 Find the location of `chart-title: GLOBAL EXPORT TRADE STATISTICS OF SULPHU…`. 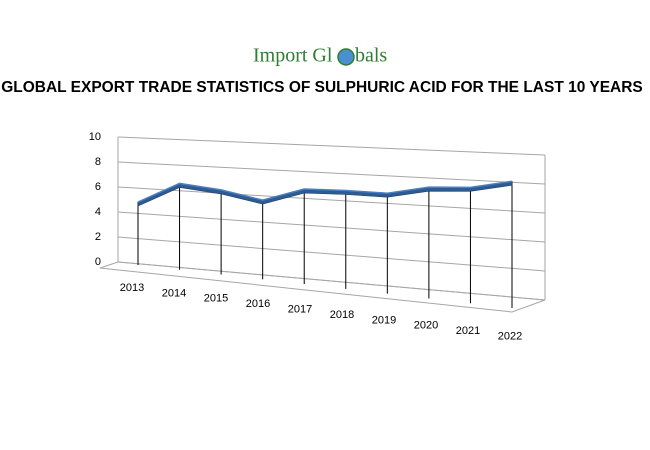

chart-title: GLOBAL EXPORT TRADE STATISTICS OF SULPHU… is located at coordinates (322, 87).